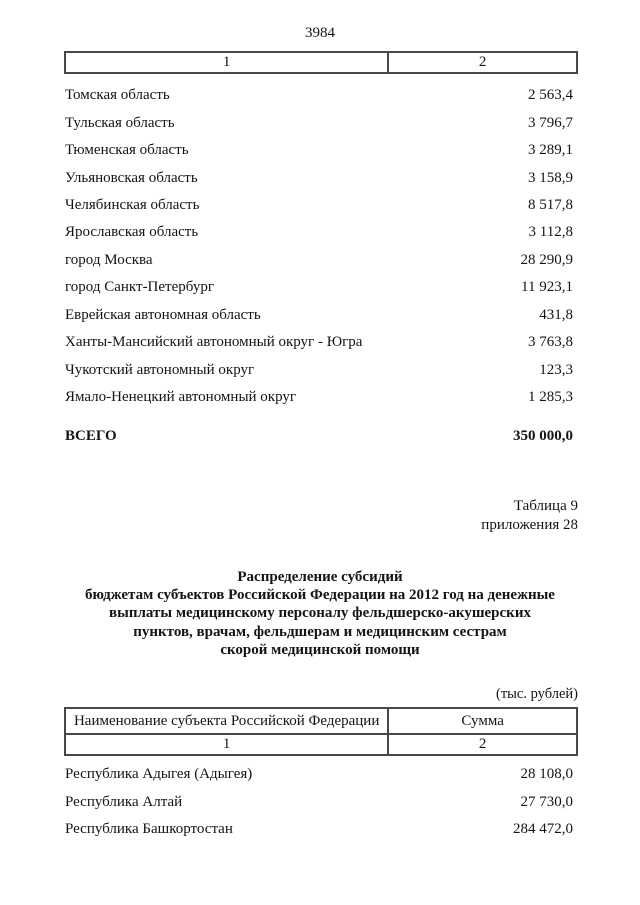  Describe the element at coordinates (545, 506) in the screenshot. I see `caption-line-1: Таблица 9` at that location.